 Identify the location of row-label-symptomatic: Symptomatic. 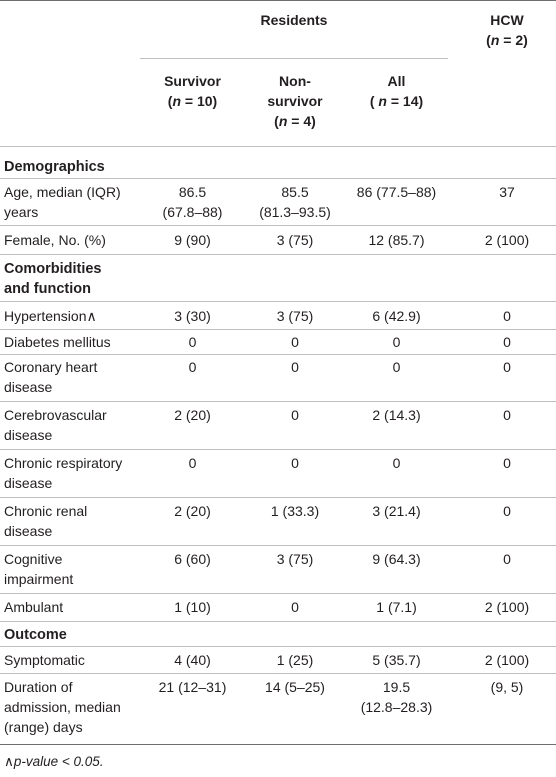
(44, 660).